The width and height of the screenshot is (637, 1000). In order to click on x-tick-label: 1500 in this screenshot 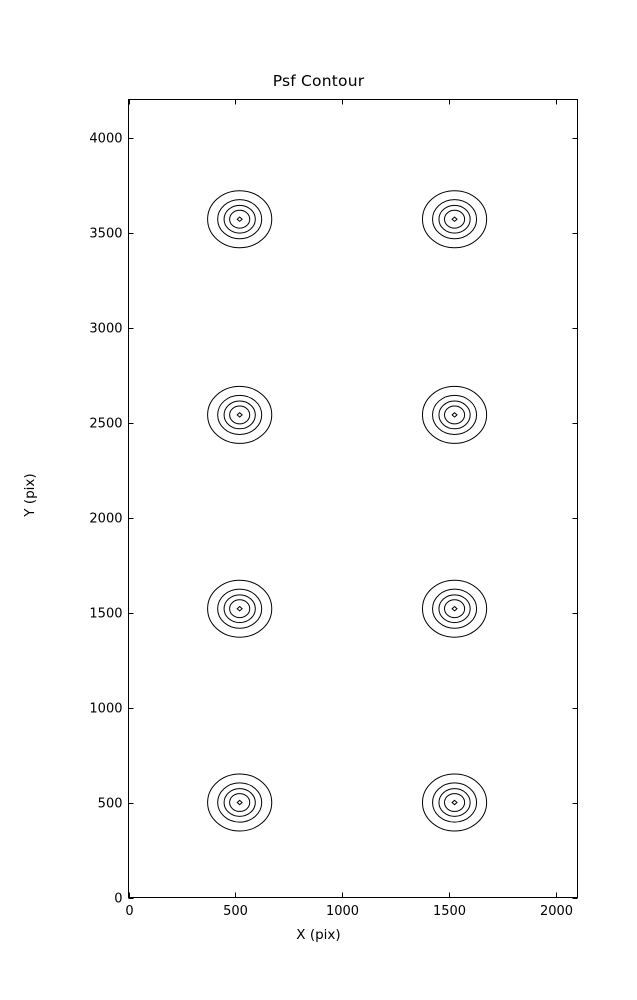, I will do `click(449, 911)`.